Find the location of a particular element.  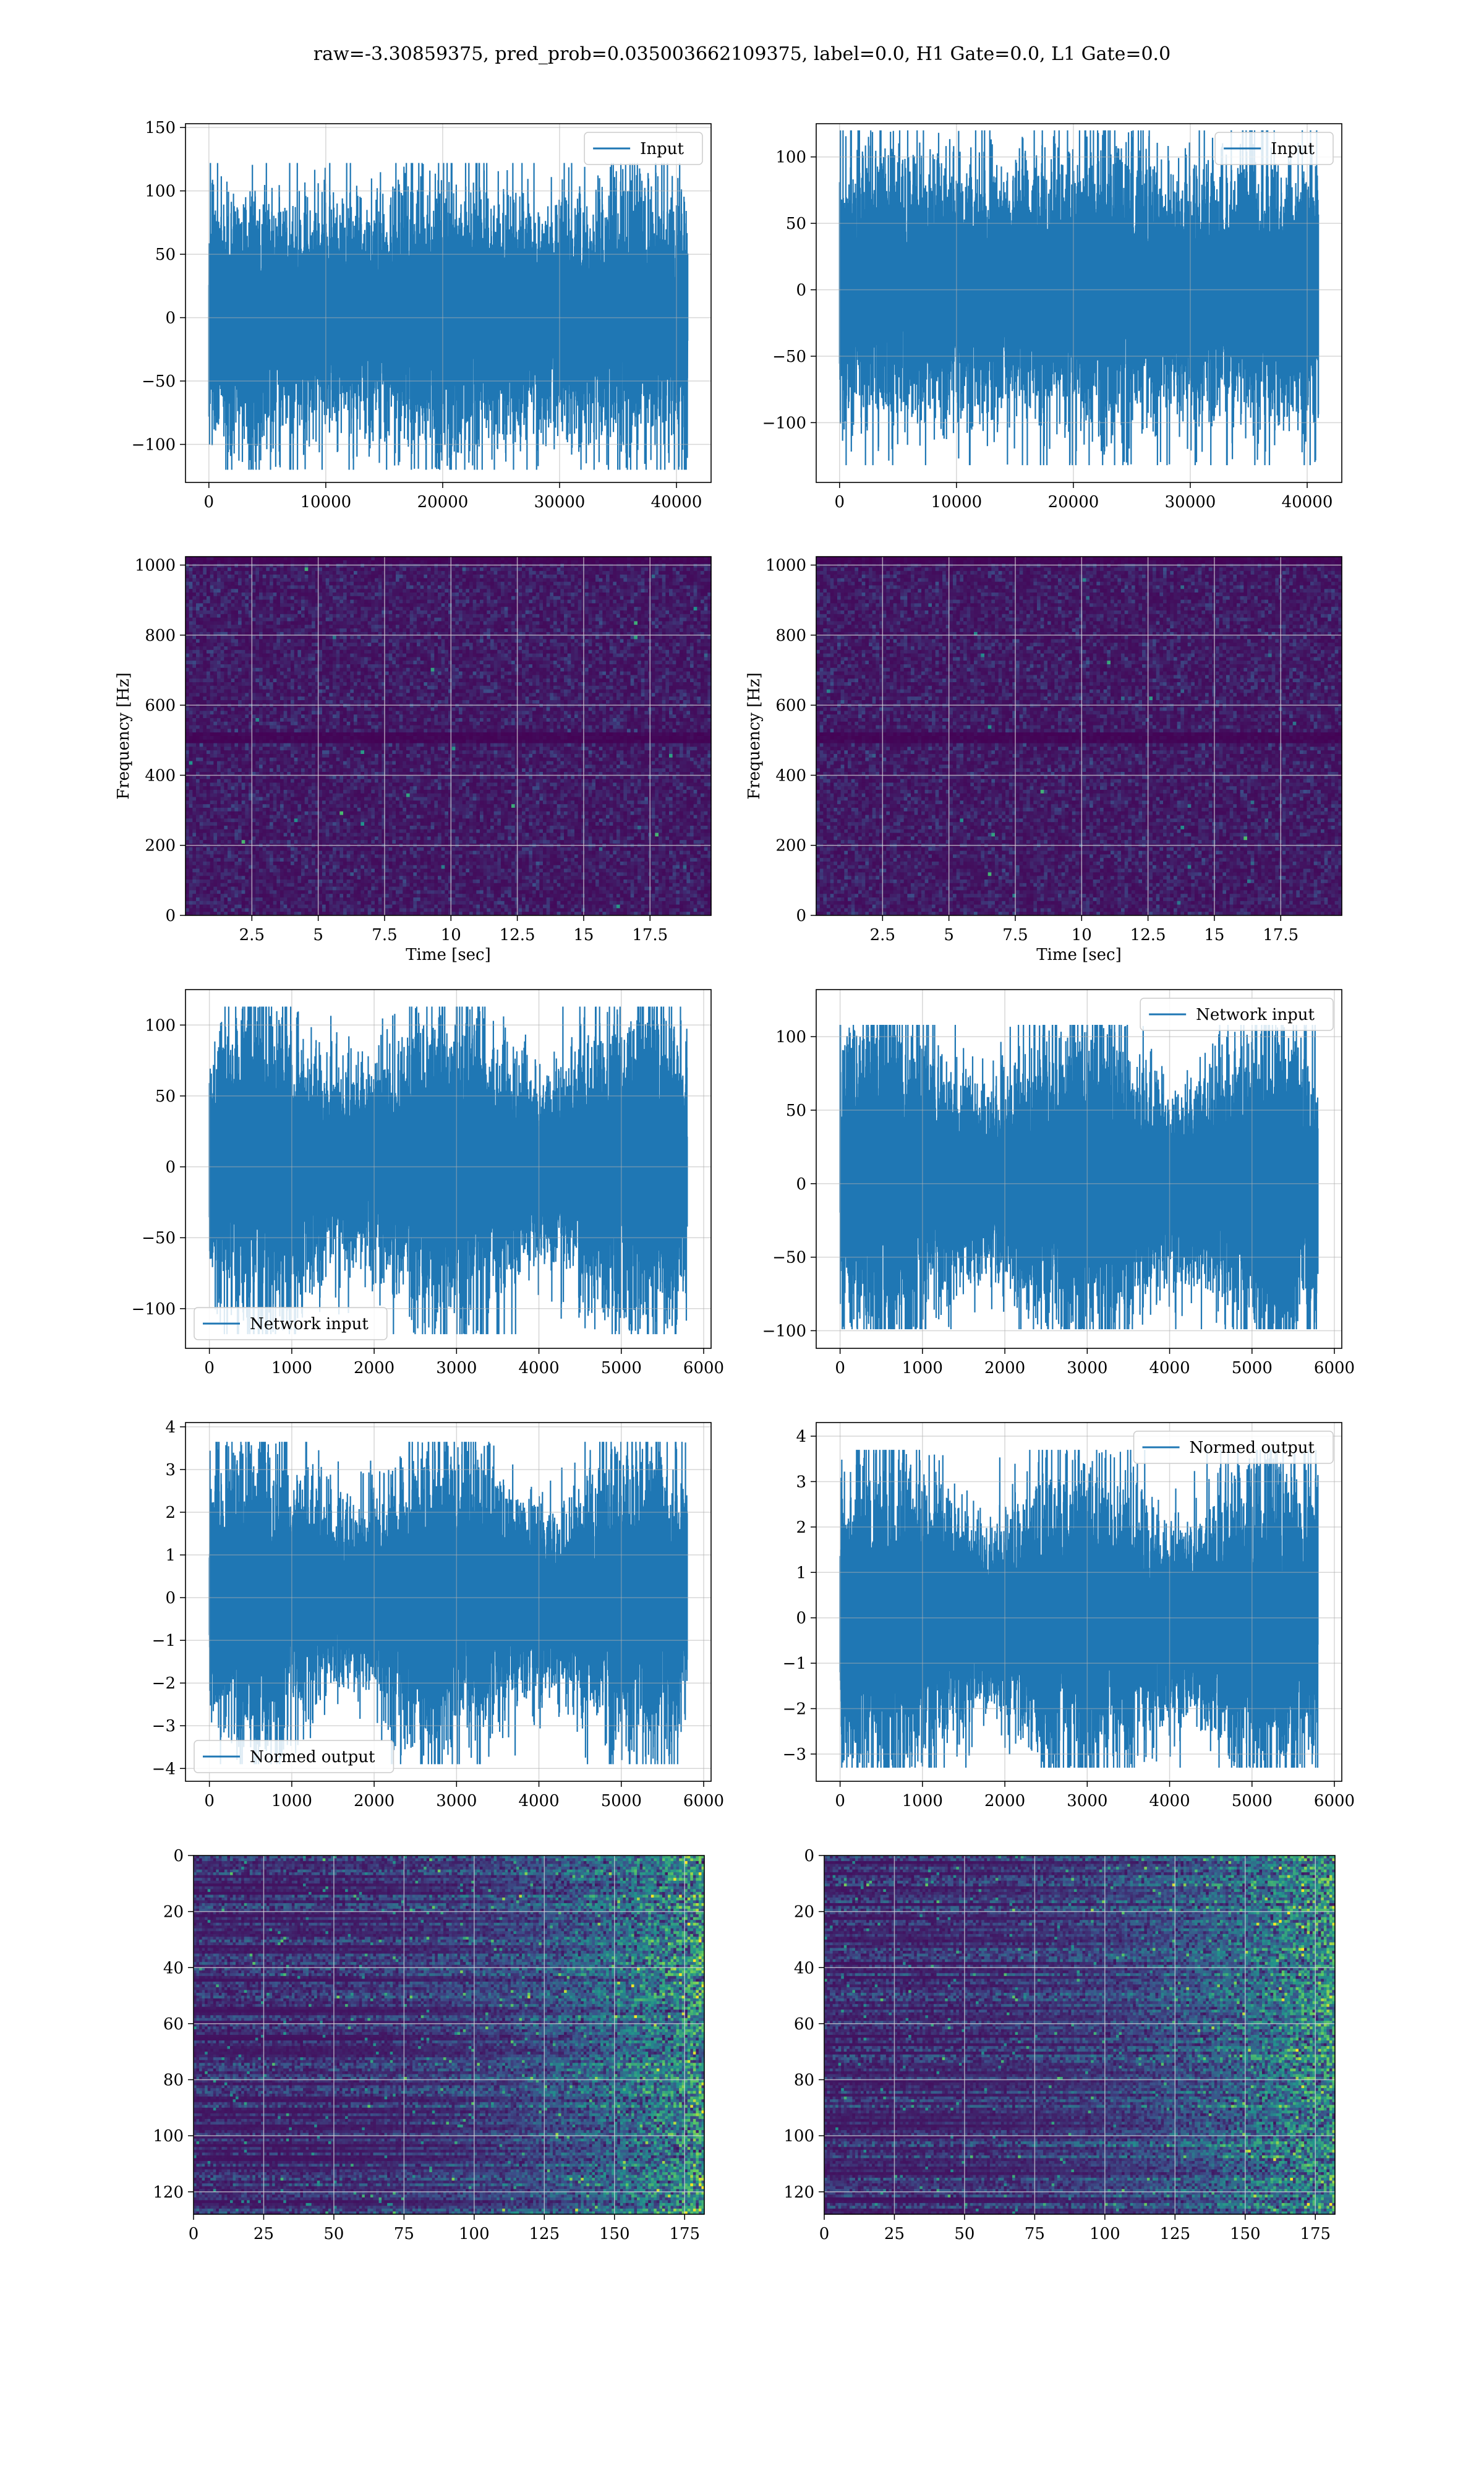

y-tick-label: 20 is located at coordinates (804, 1912).